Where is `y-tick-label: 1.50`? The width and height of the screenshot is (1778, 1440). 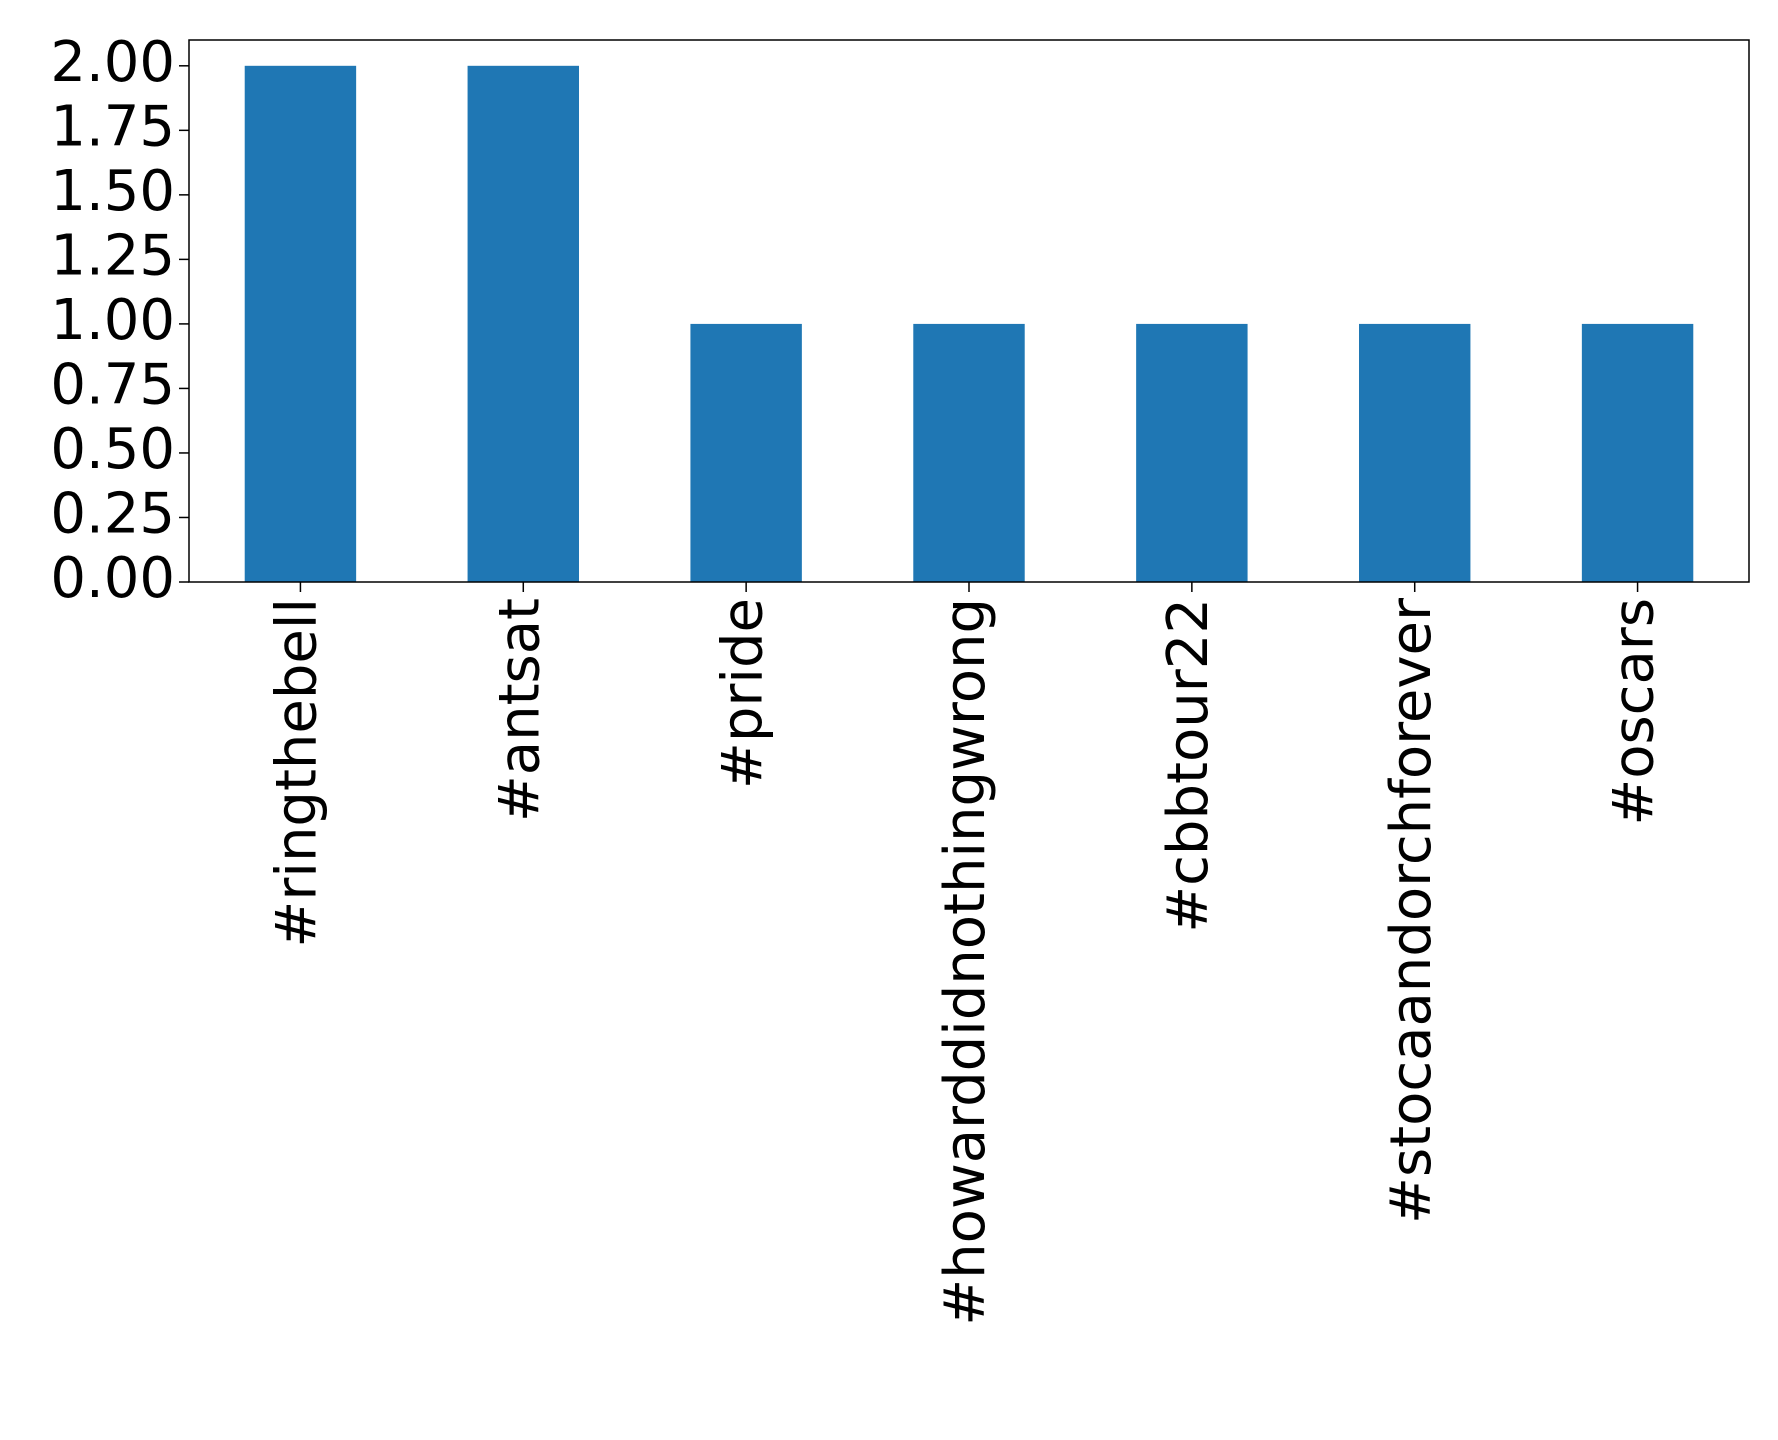
y-tick-label: 1.50 is located at coordinates (112, 191).